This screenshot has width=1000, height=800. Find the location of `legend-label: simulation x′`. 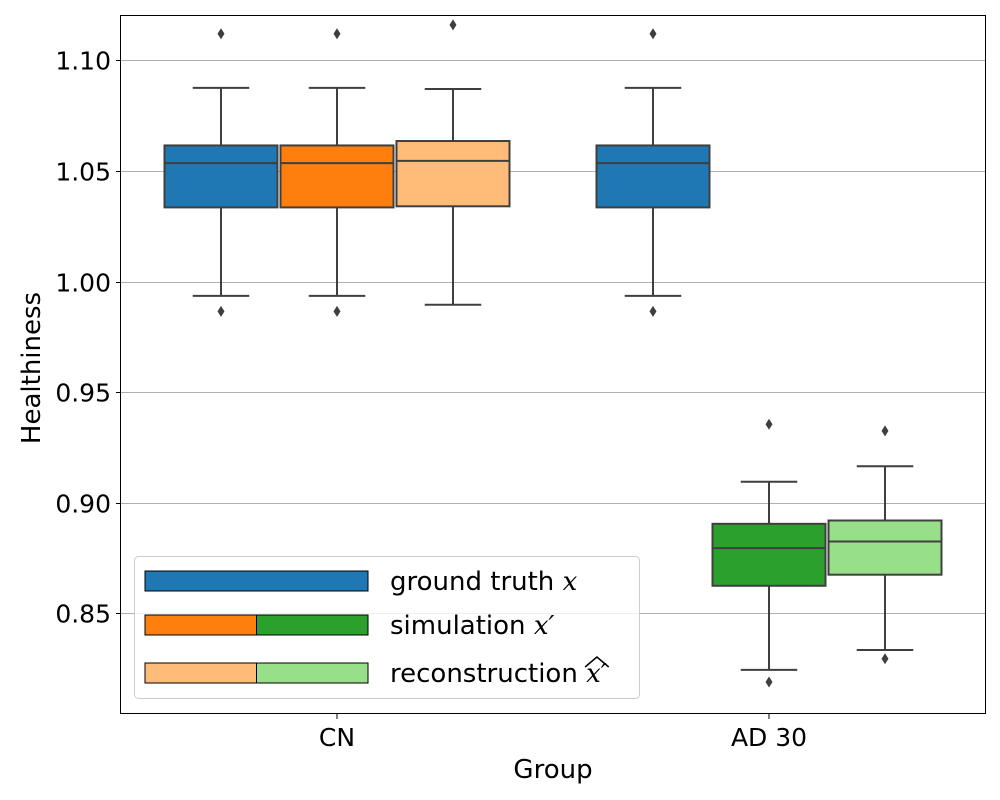

legend-label: simulation x′ is located at coordinates (472, 626).